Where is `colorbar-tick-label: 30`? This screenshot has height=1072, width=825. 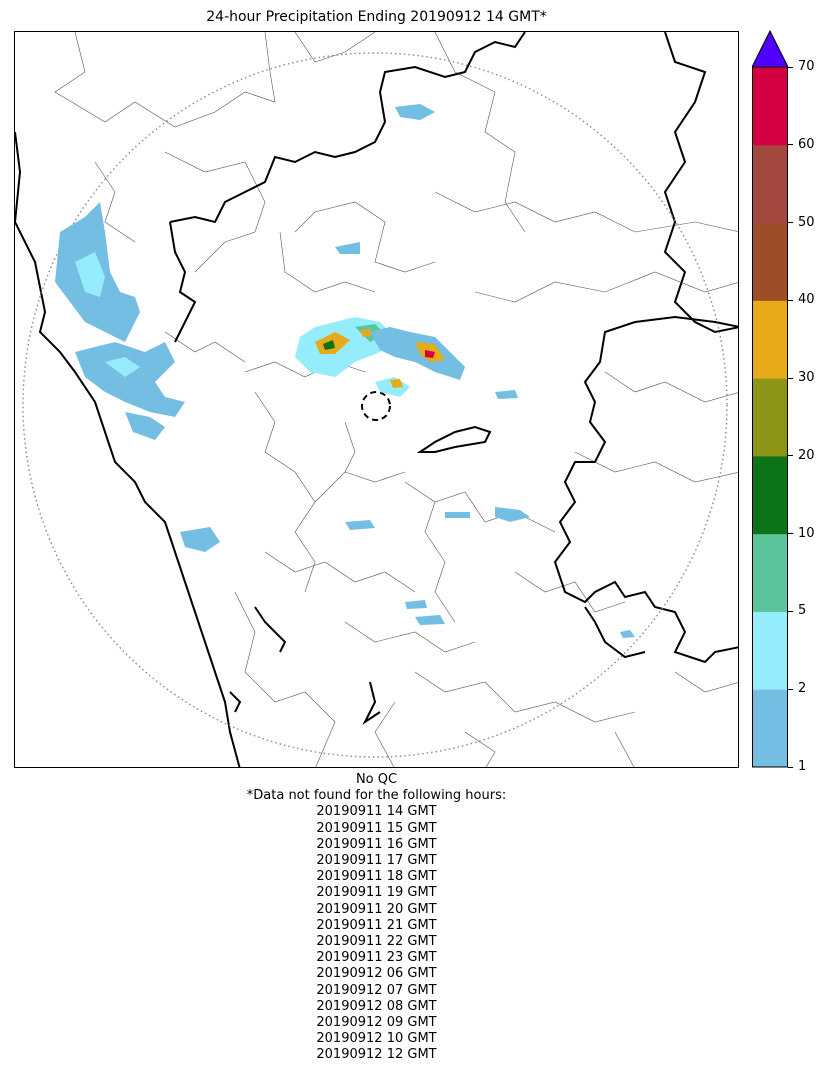
colorbar-tick-label: 30 is located at coordinates (806, 378).